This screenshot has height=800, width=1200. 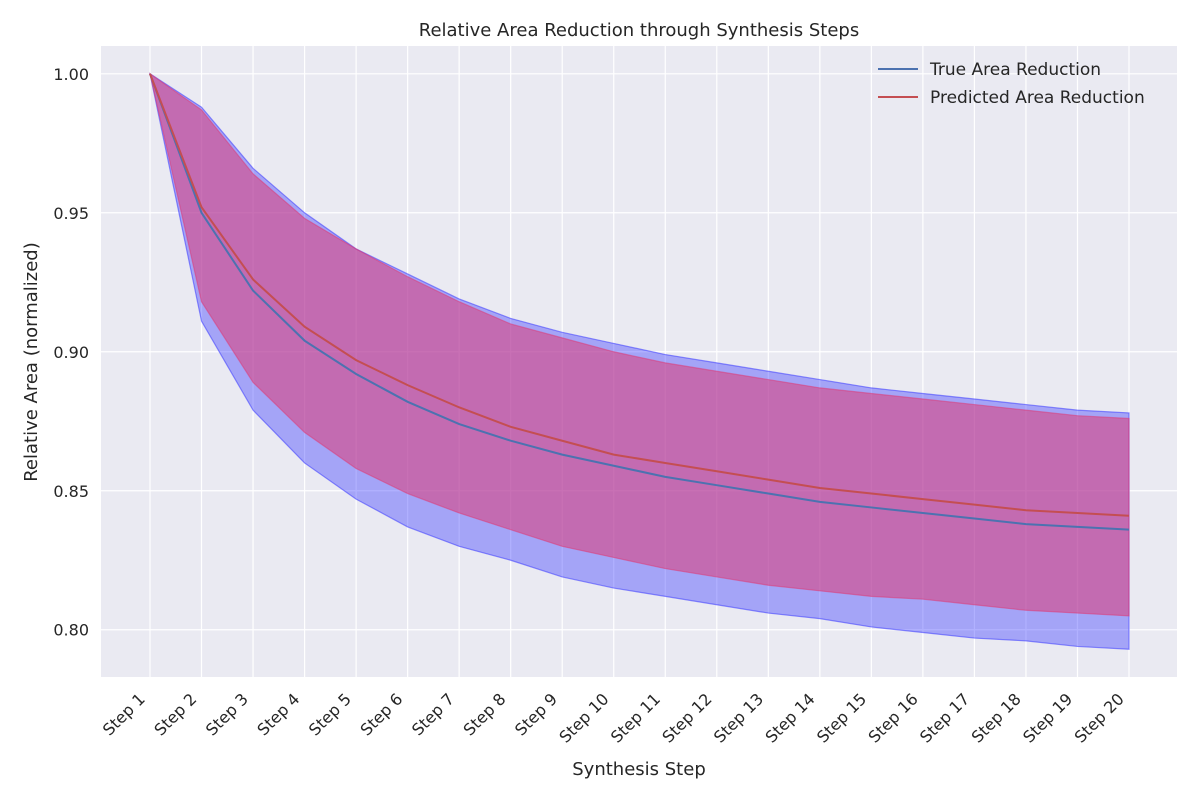 I want to click on x-tick-label: Step 17, so click(x=944, y=717).